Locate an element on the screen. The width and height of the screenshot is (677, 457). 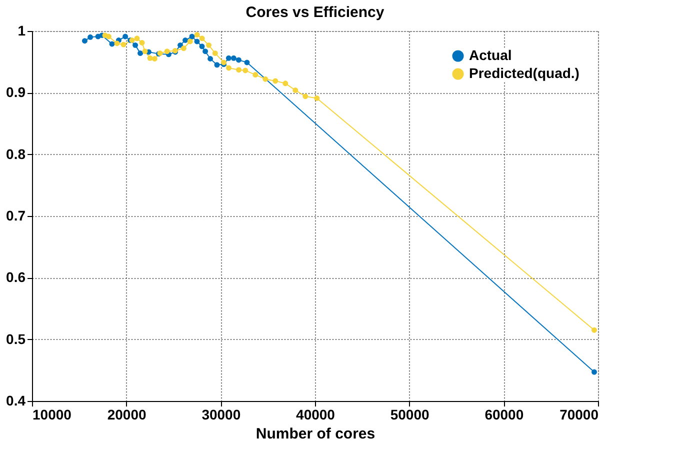
y-tick-label: 0.6 is located at coordinates (16, 277).